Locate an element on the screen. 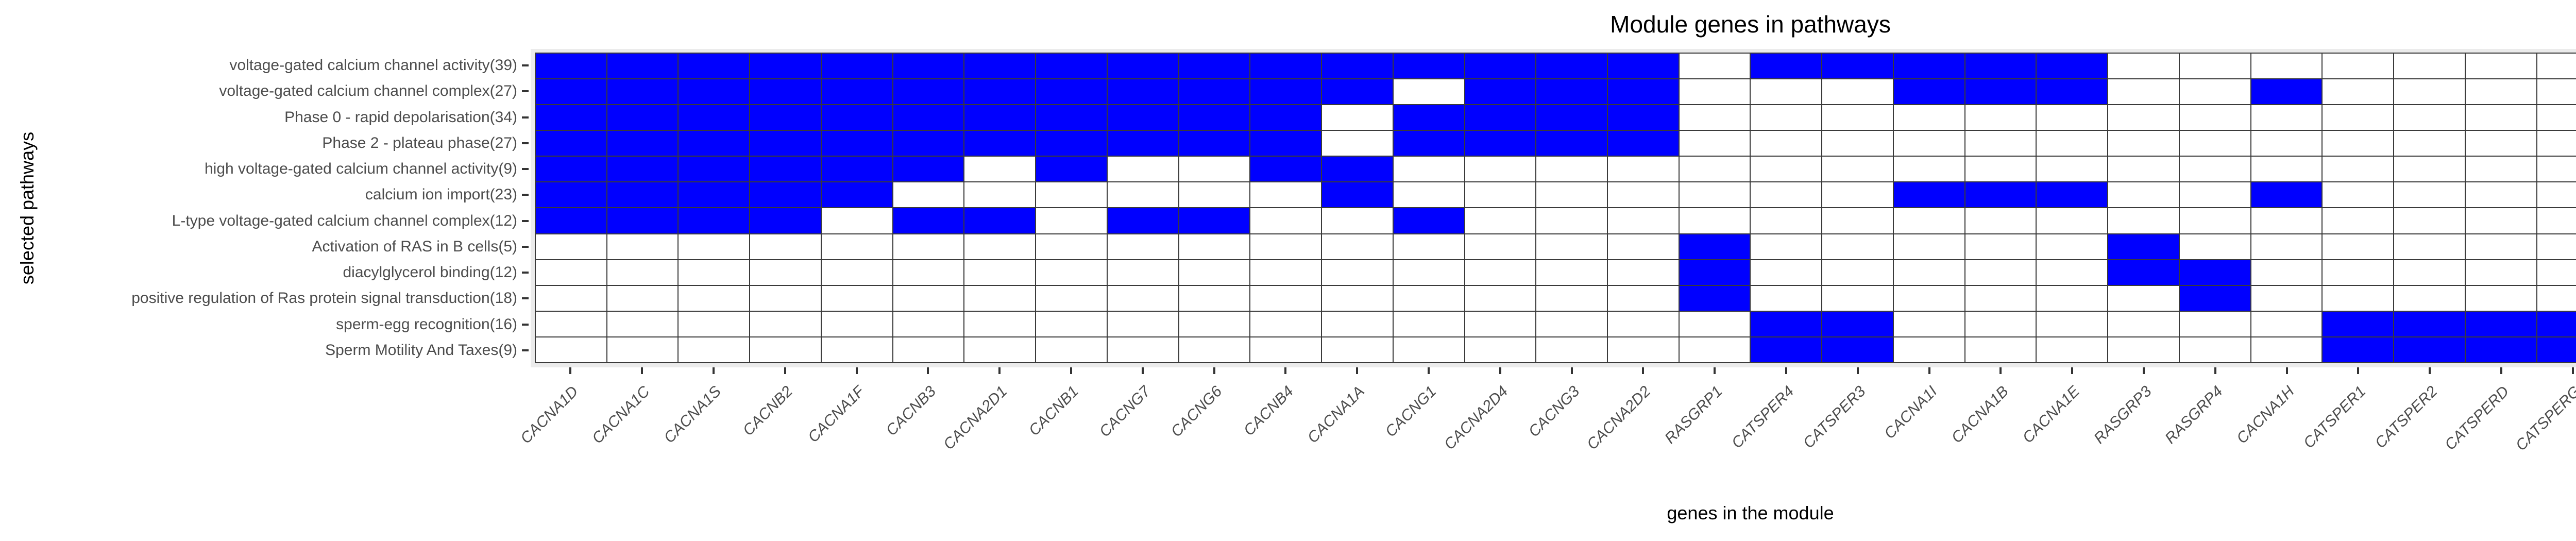 The height and width of the screenshot is (541, 2576). x-tick-label: CACNA2D2 is located at coordinates (1619, 417).